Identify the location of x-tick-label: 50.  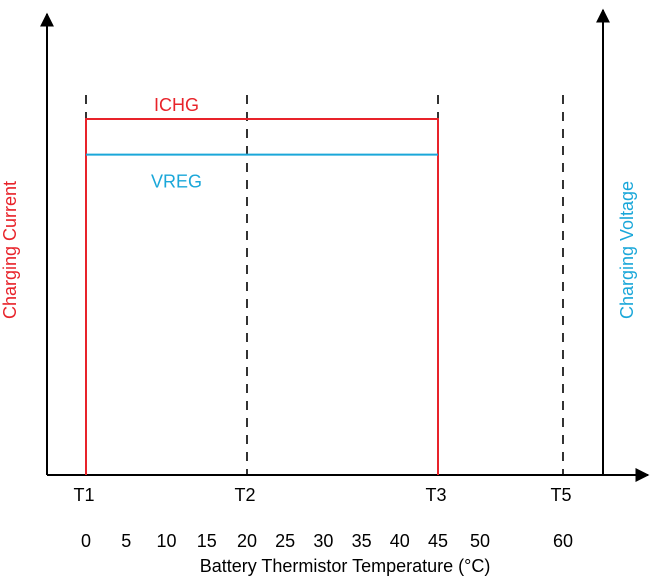
(480, 541).